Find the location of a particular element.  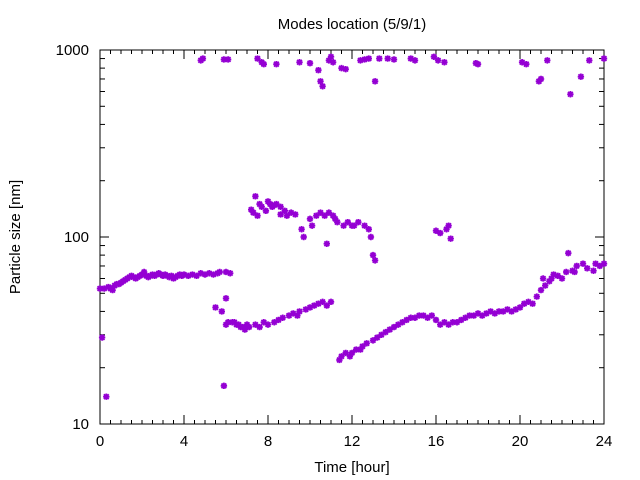

x-tick-label: 24 is located at coordinates (604, 441).